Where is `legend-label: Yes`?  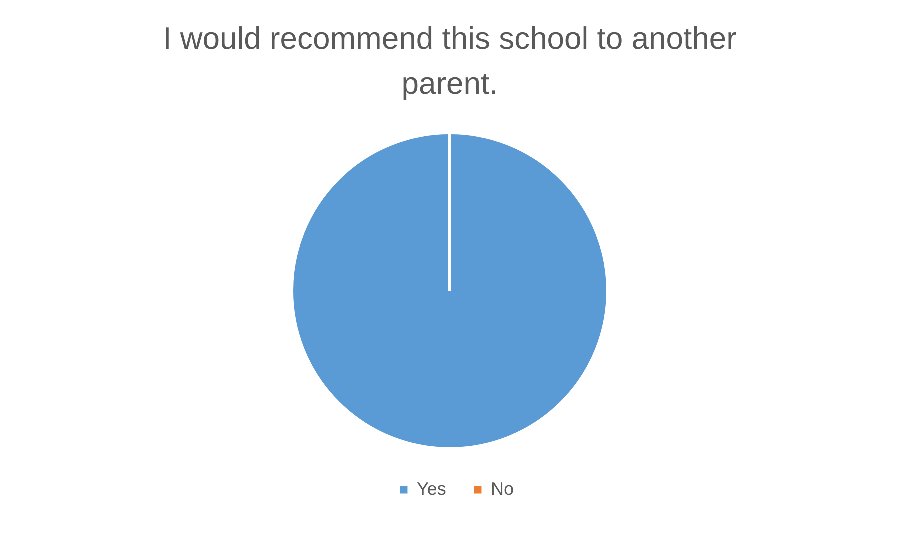 legend-label: Yes is located at coordinates (431, 489).